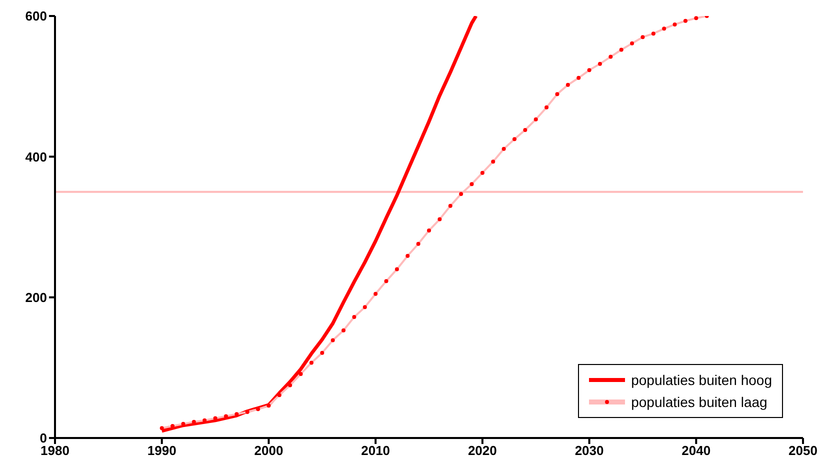 Image resolution: width=823 pixels, height=472 pixels. I want to click on y-tick-label: 200, so click(36, 297).